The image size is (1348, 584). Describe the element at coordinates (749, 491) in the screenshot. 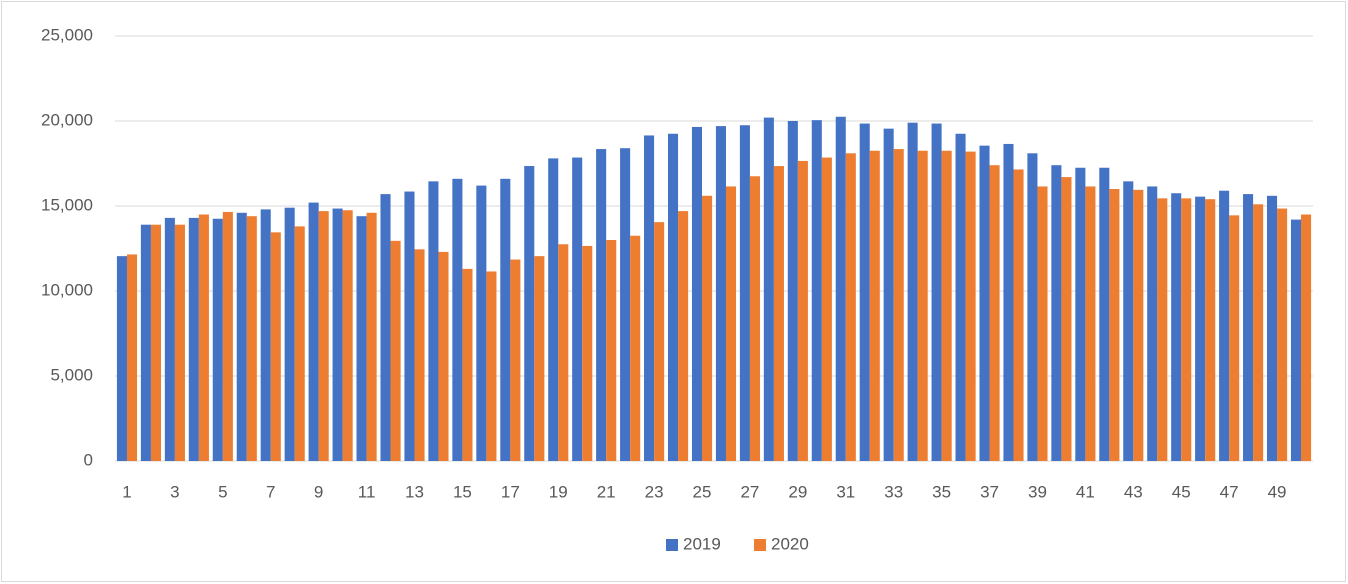

I see `x-tick-label: 27` at that location.